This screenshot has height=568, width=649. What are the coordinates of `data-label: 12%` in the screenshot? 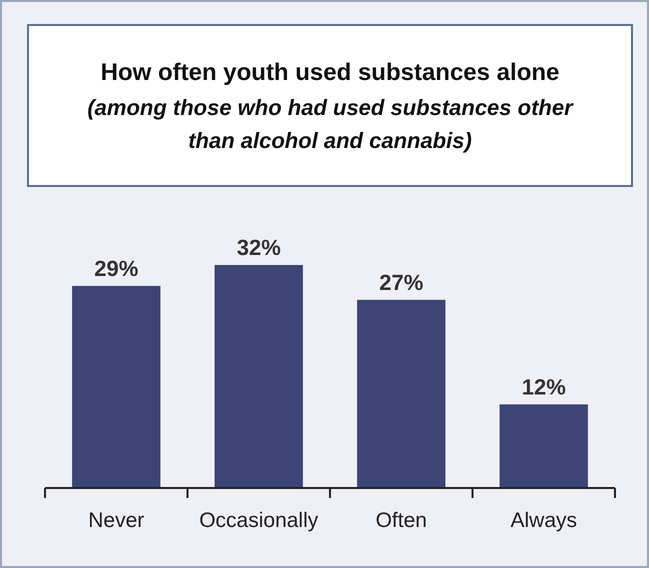 It's located at (544, 387).